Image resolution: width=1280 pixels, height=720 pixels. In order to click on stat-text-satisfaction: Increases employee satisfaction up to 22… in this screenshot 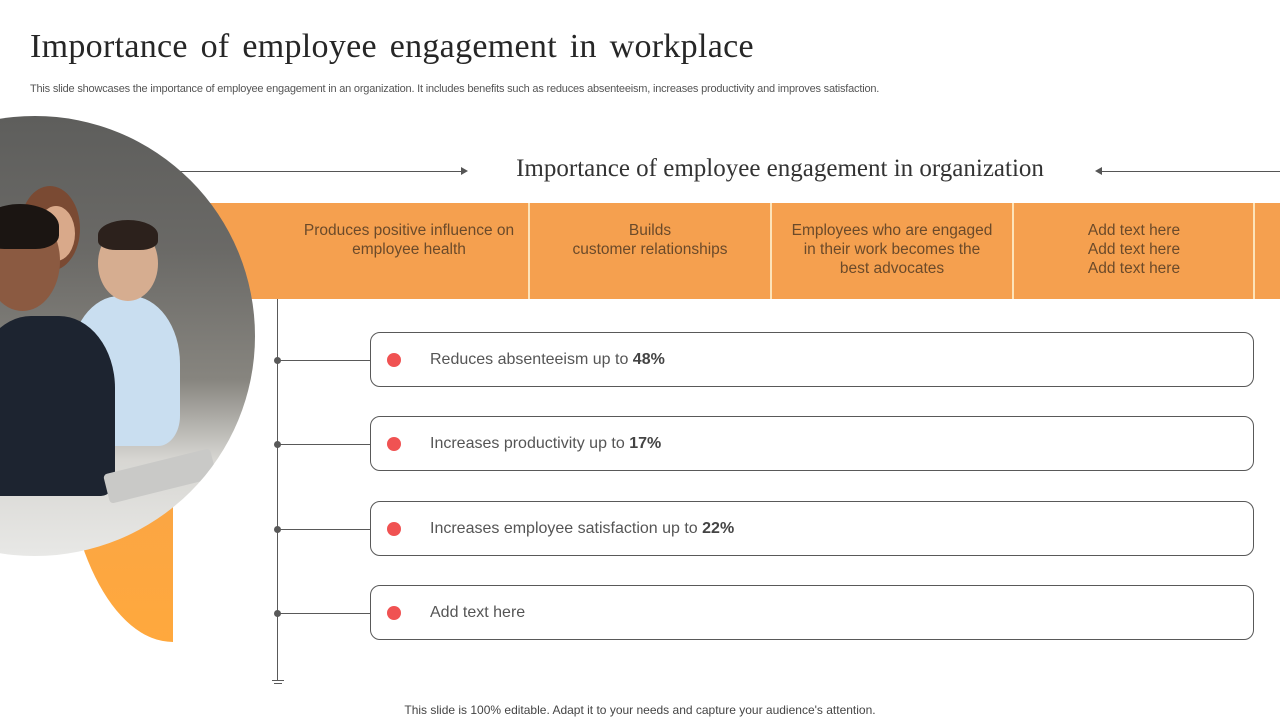, I will do `click(582, 528)`.